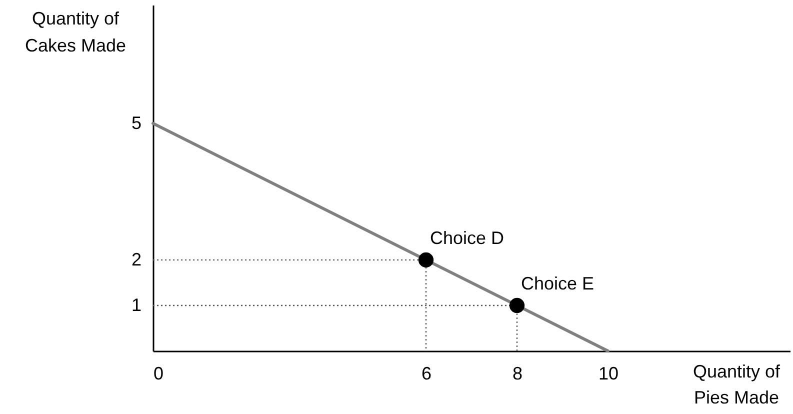  What do you see at coordinates (608, 374) in the screenshot?
I see `x-tick-label: 10` at bounding box center [608, 374].